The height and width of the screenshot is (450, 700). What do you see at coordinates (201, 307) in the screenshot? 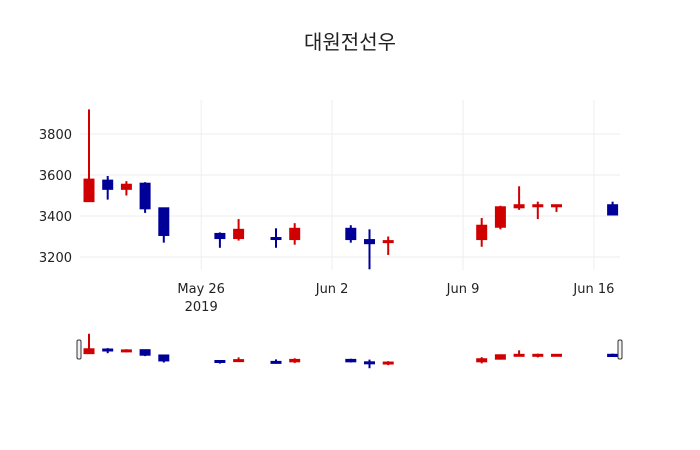
I see `x-tick-year-label: 2019` at bounding box center [201, 307].